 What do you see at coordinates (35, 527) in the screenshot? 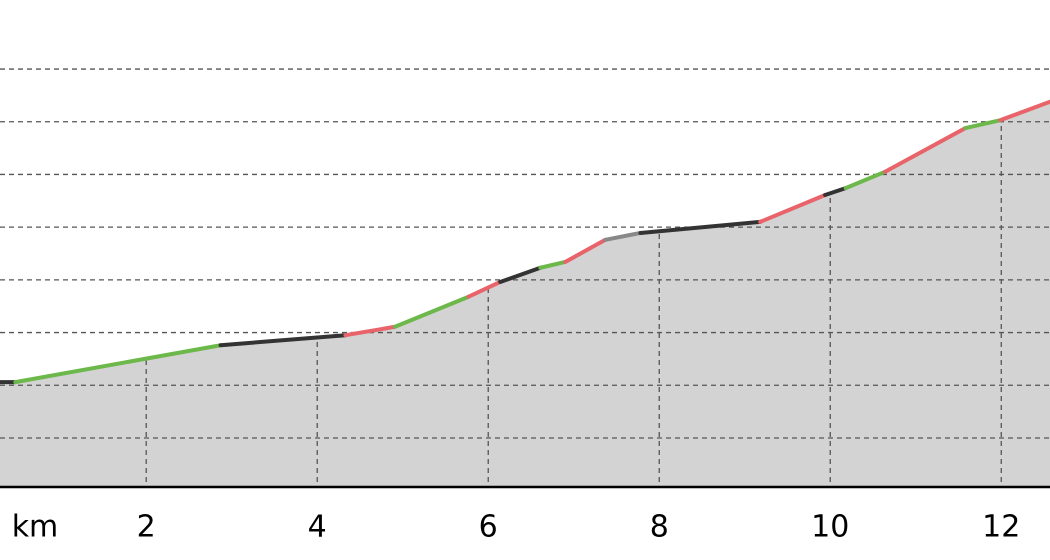
I see `x-axis-unit: km` at bounding box center [35, 527].